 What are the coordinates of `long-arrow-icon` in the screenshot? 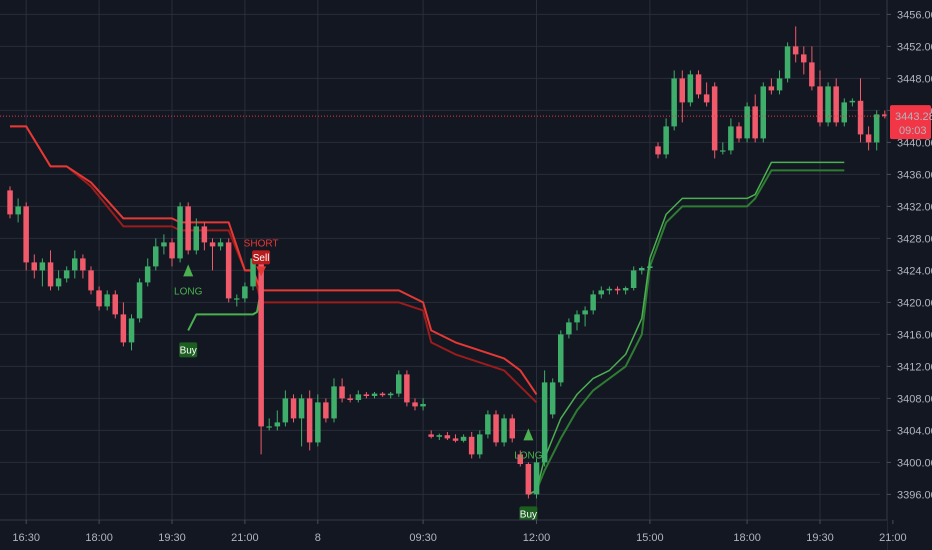 It's located at (188, 270).